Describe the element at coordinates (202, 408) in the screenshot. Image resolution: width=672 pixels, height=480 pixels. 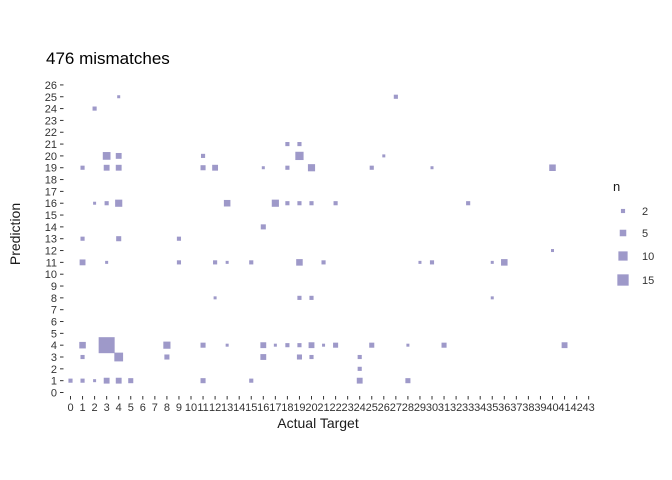
I see `x-tick-label: 11` at that location.